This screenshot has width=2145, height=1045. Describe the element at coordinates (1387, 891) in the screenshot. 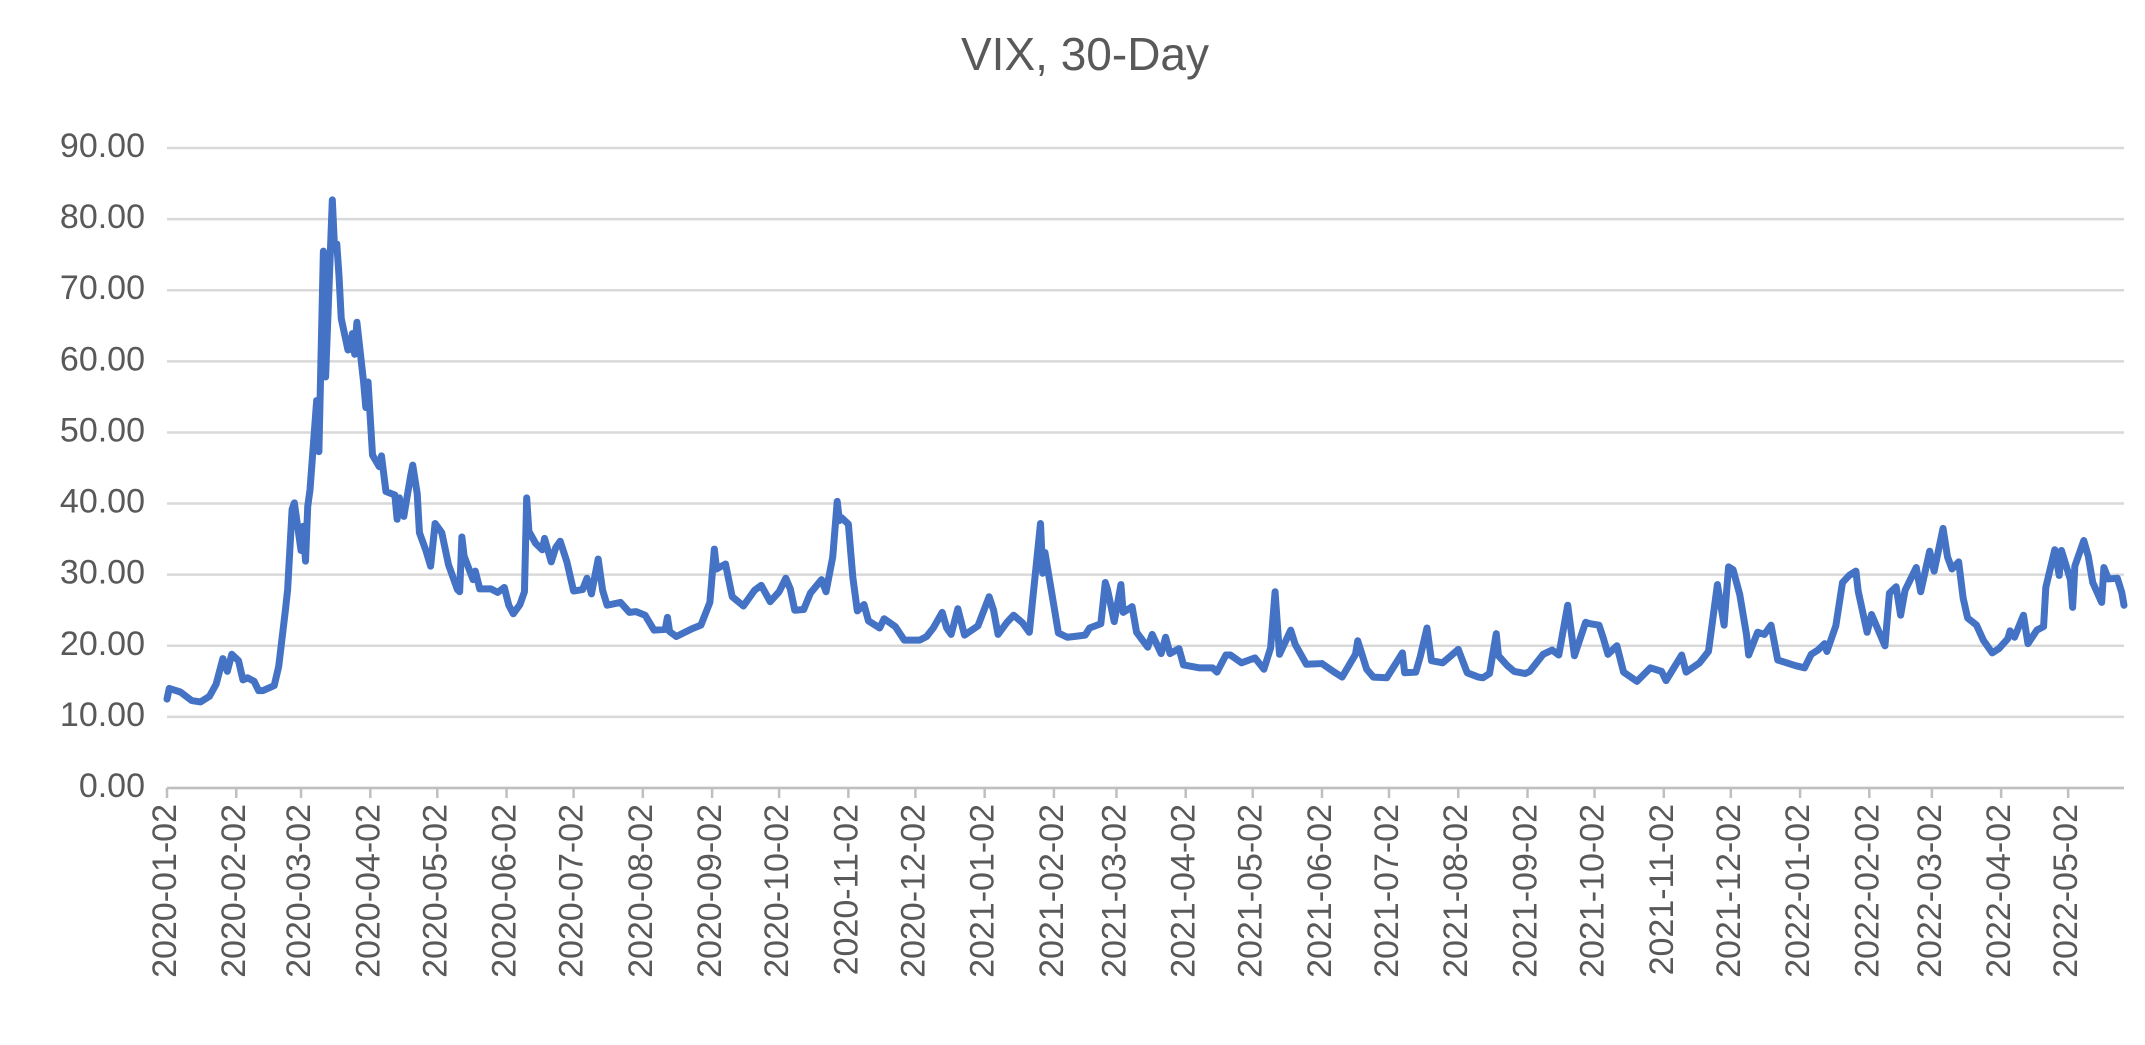

I see `x-tick-label: 2021-07-02` at that location.